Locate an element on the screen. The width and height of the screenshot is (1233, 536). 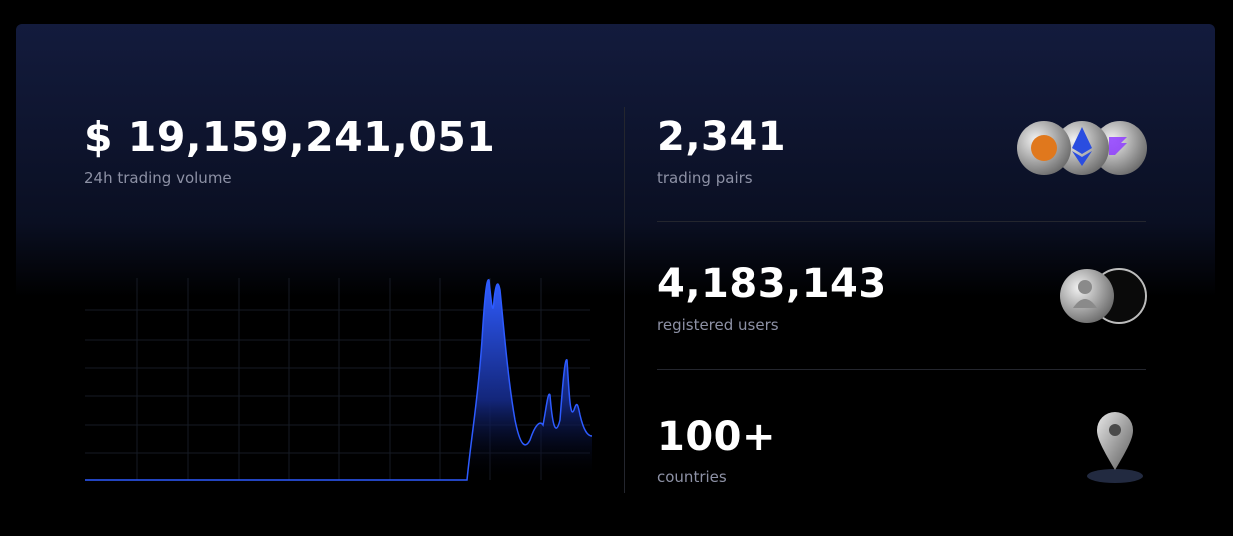
stat-label: trading pairs is located at coordinates (705, 178).